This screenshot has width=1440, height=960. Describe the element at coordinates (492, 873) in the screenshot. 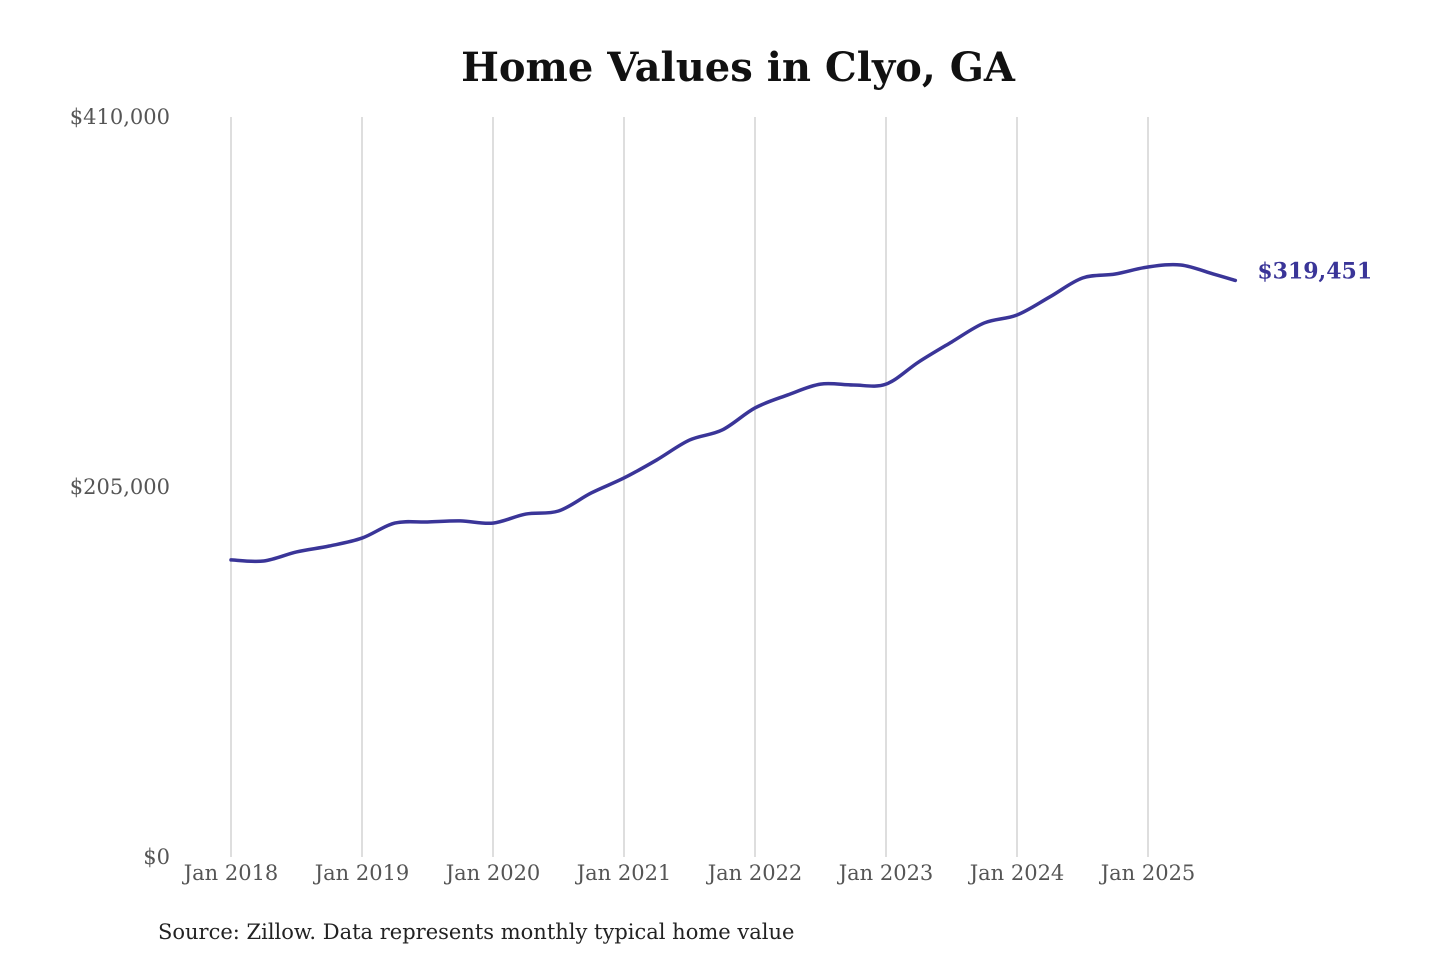

I see `x-tick-label: Jan 2020` at that location.